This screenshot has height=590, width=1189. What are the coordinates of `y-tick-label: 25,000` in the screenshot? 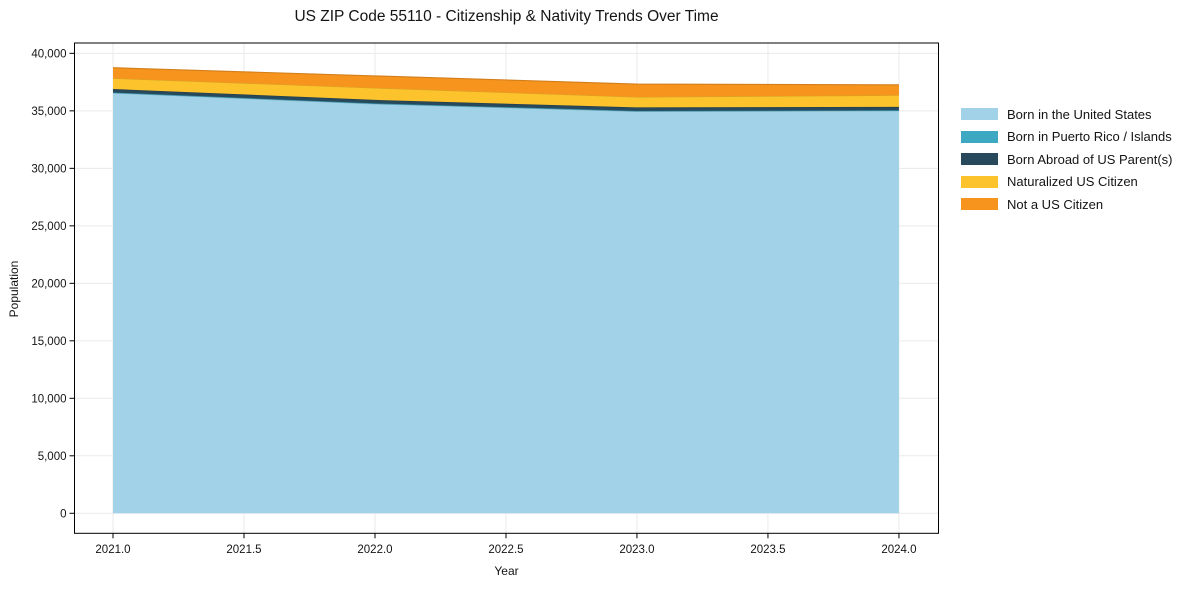 It's located at (48, 227).